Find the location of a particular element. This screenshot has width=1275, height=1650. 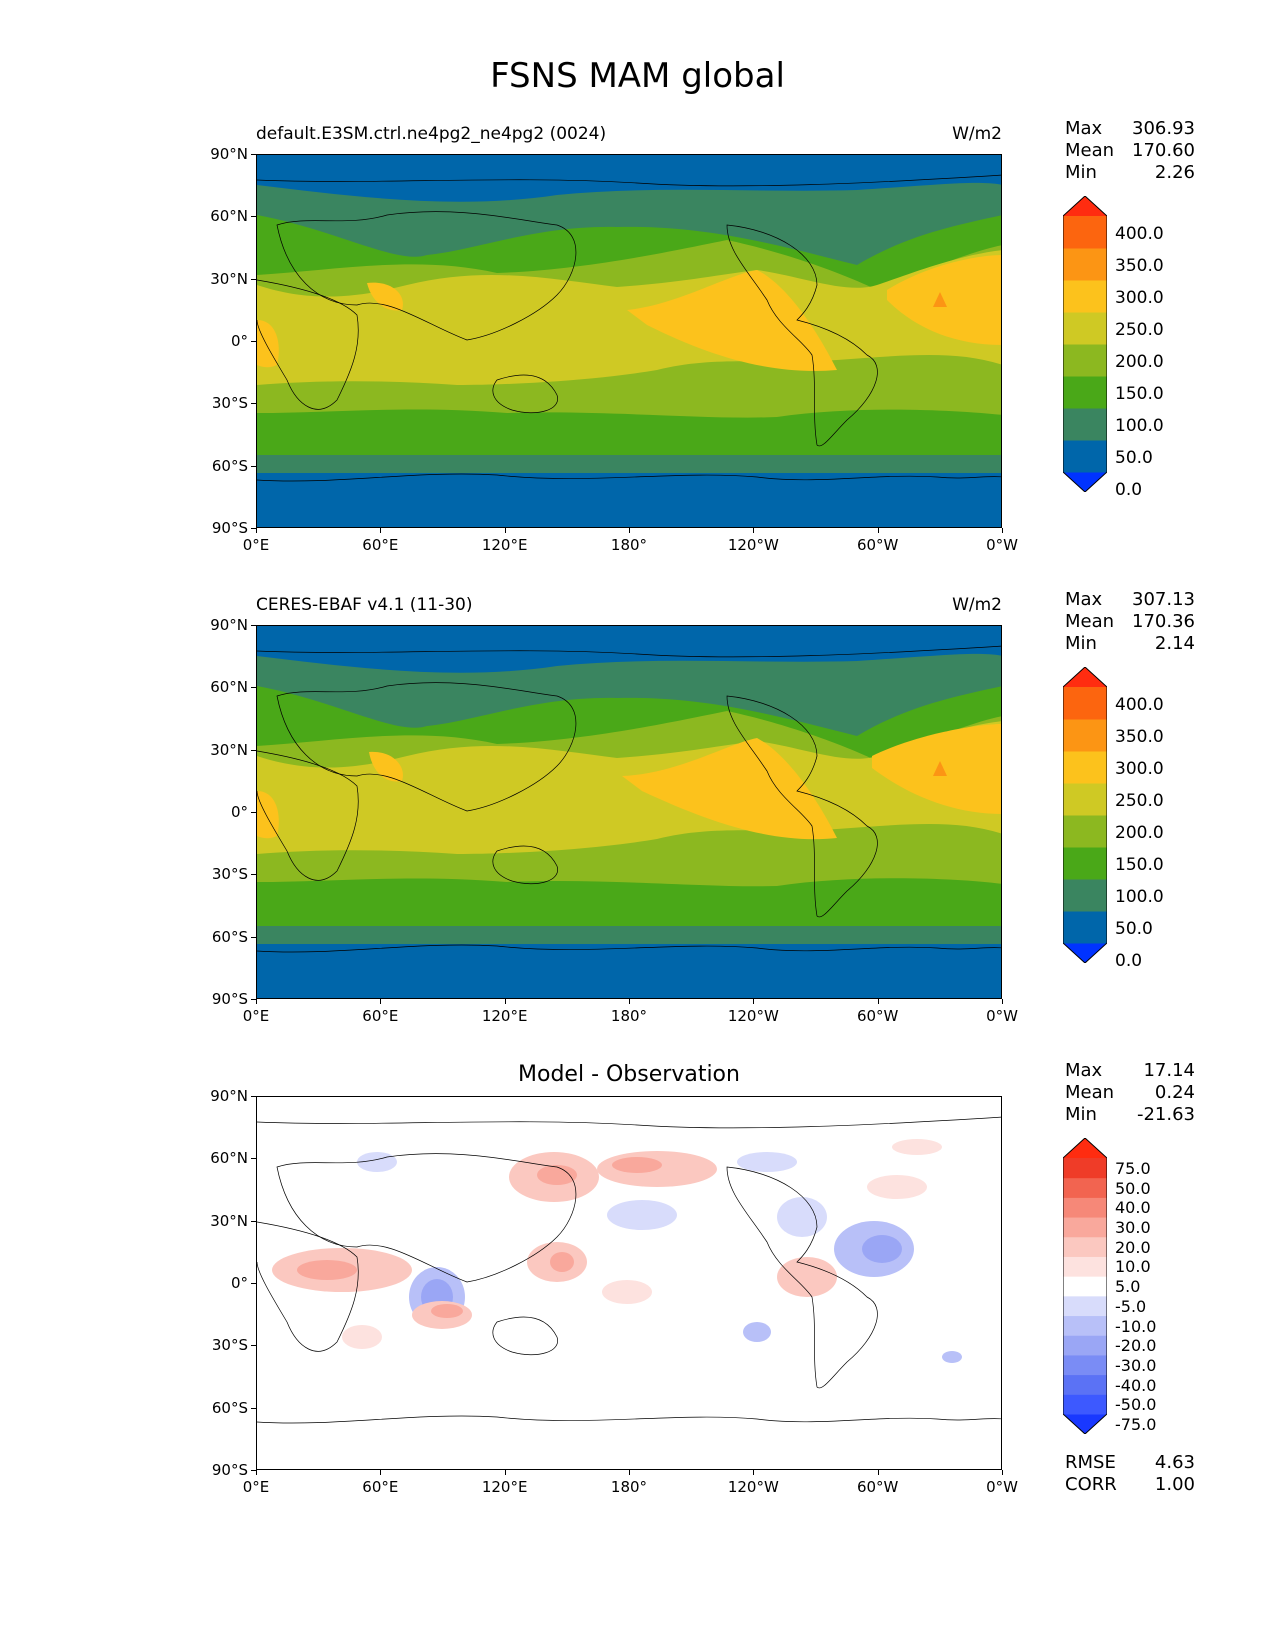

colorbar-label: 350.0 is located at coordinates (1139, 737).